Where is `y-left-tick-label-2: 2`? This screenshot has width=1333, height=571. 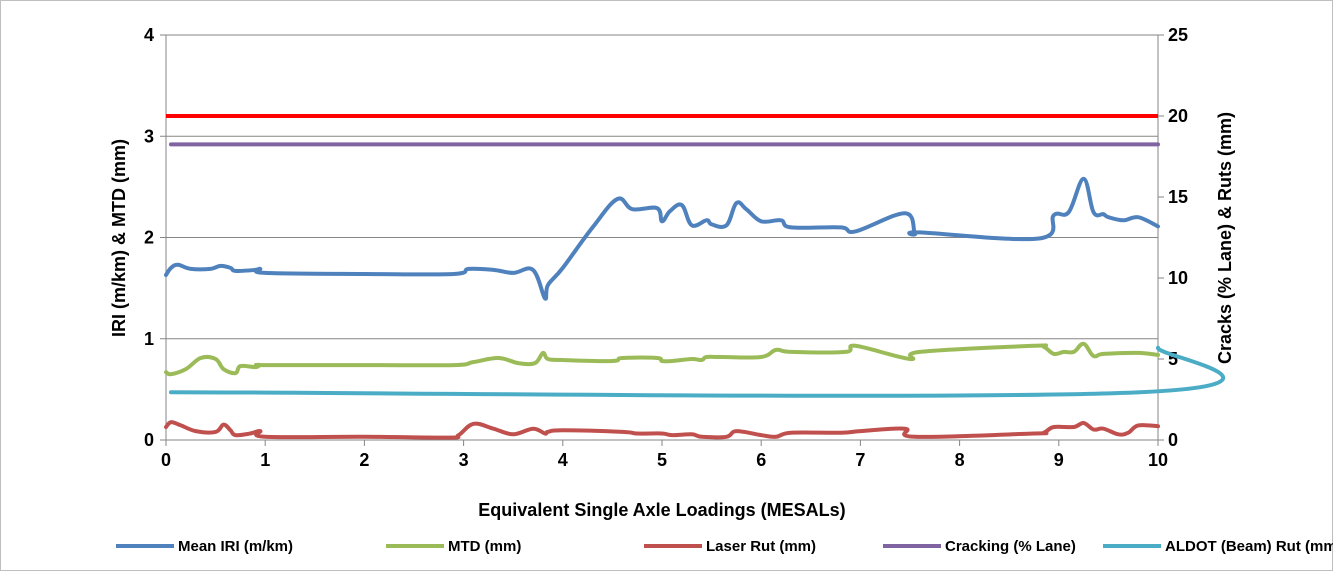
y-left-tick-label-2: 2 is located at coordinates (149, 238).